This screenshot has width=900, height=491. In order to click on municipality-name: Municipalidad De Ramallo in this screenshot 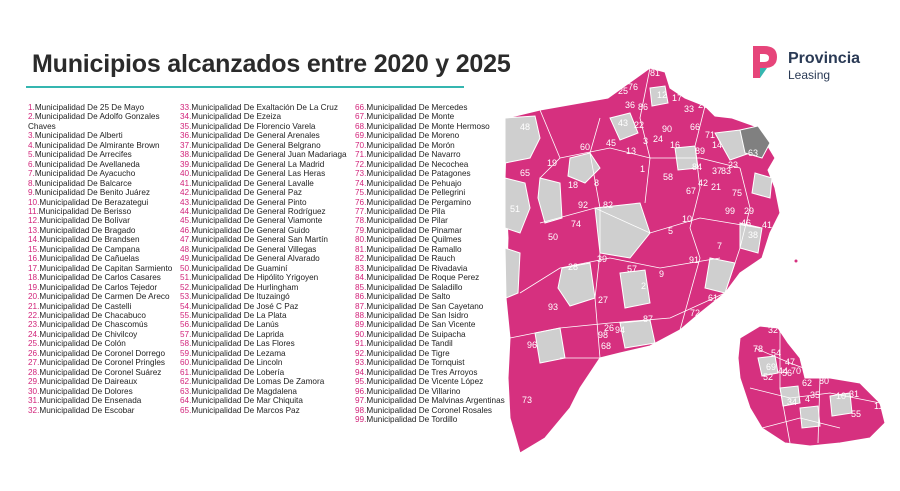, I will do `click(414, 249)`.